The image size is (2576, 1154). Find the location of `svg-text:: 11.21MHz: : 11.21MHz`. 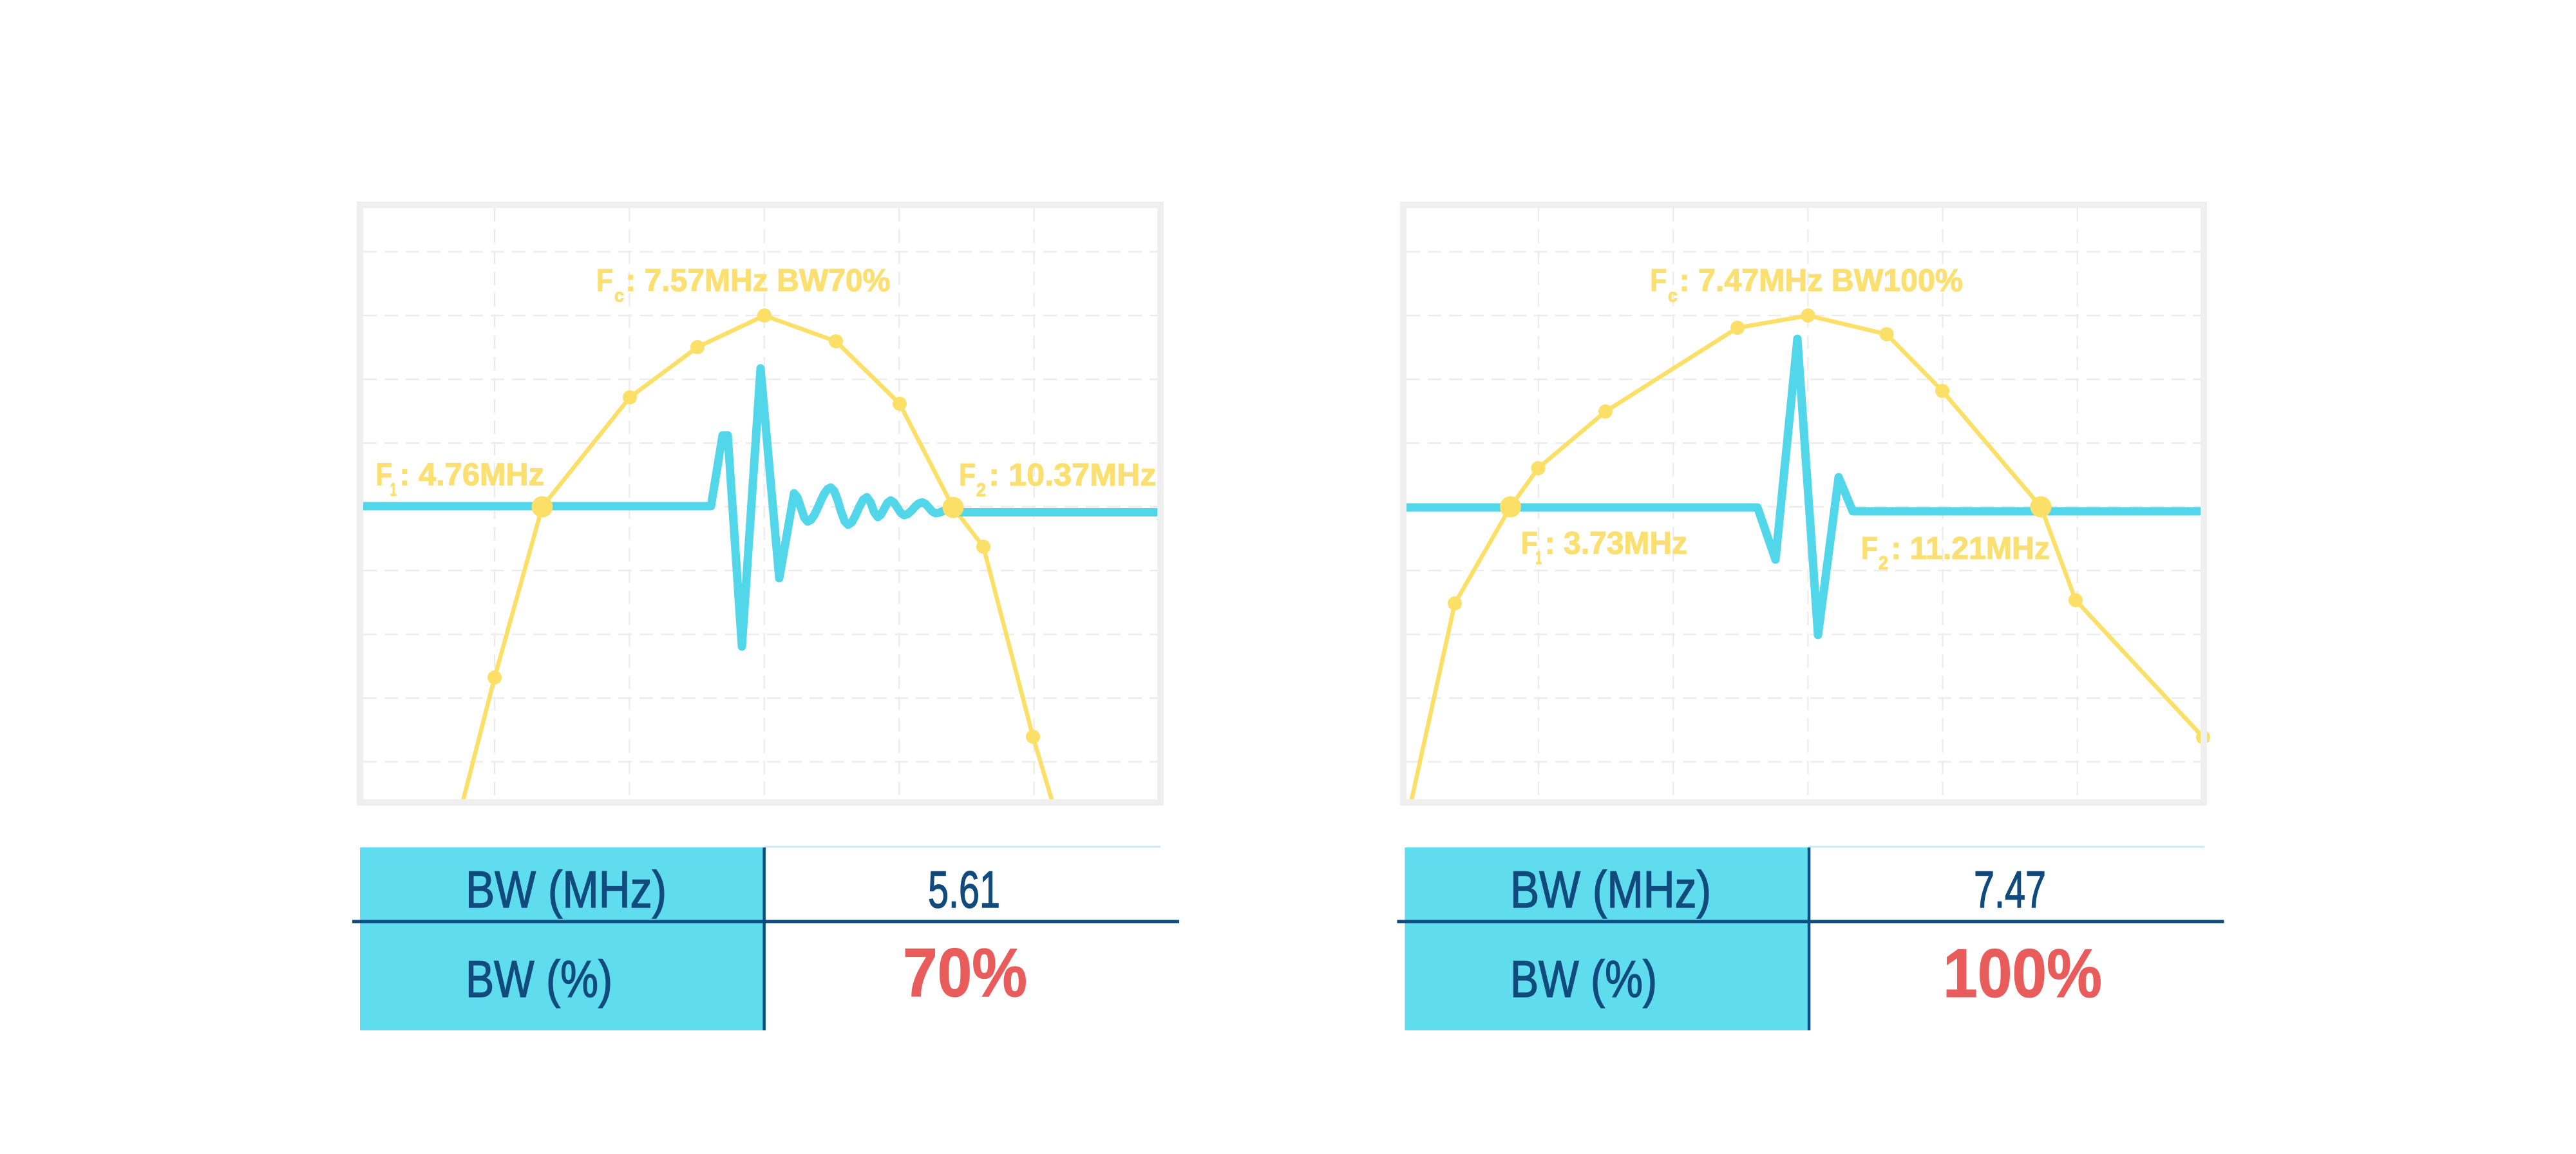

svg-text:: 11.21MHz: : 11.21MHz is located at coordinates (1971, 548).